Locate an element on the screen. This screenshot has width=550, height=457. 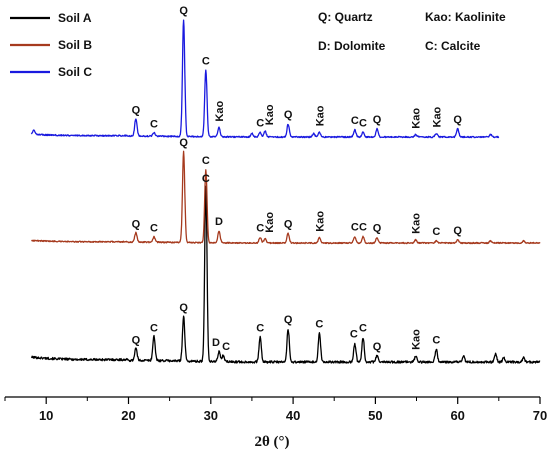
x-tick-label: 10 is located at coordinates (46, 415).